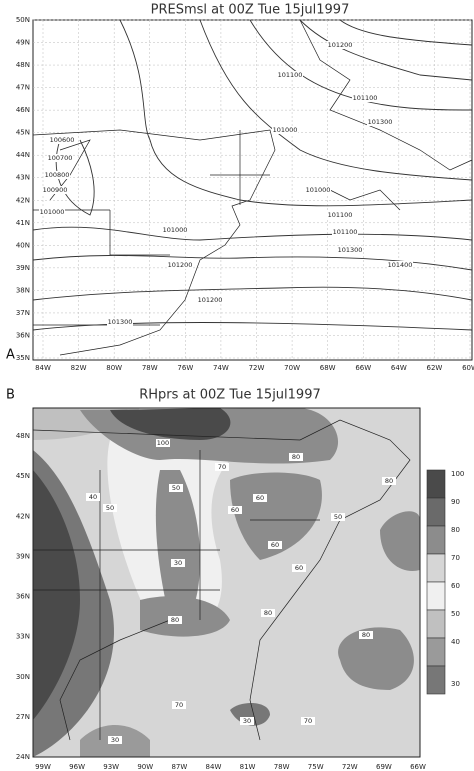 This screenshot has height=771, width=474. What do you see at coordinates (23, 516) in the screenshot?
I see `lat-label: 42N` at bounding box center [23, 516].